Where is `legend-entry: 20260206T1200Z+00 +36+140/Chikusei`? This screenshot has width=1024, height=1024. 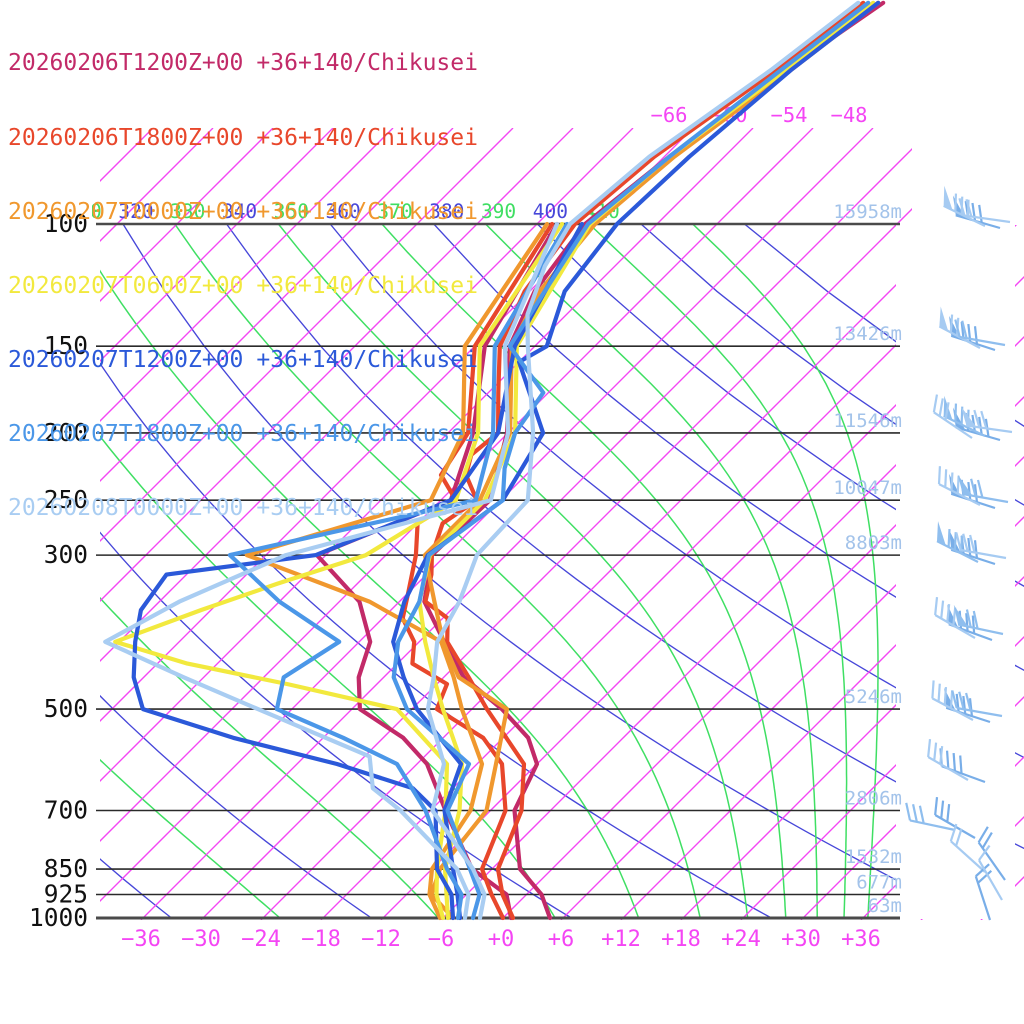 legend-entry: 20260206T1200Z+00 +36+140/Chikusei is located at coordinates (243, 63).